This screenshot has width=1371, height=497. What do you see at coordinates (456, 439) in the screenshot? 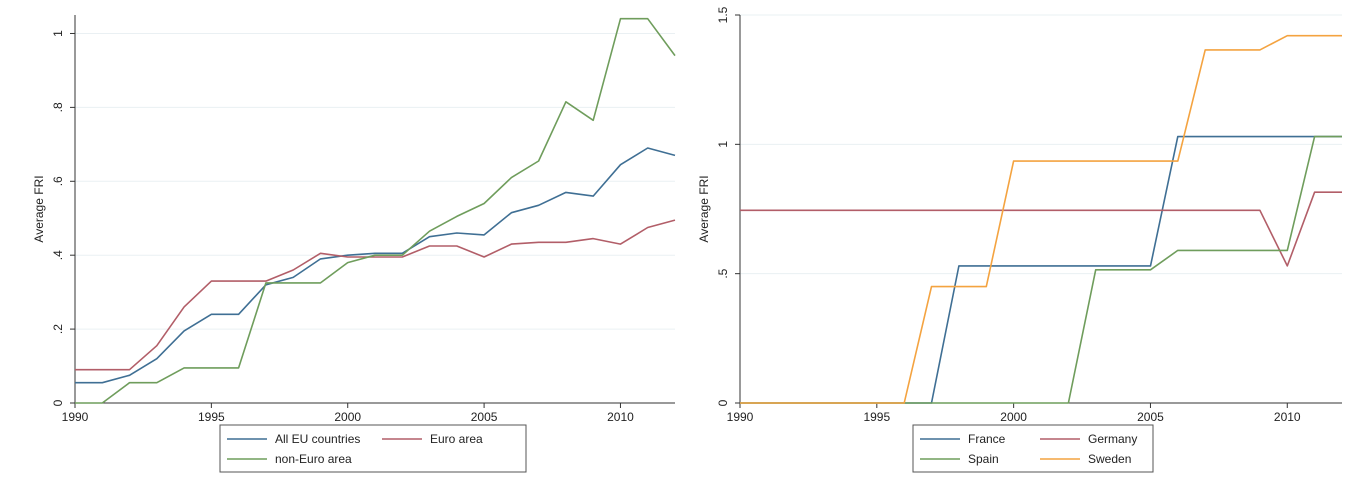
I see `legend-label: Euro area` at bounding box center [456, 439].